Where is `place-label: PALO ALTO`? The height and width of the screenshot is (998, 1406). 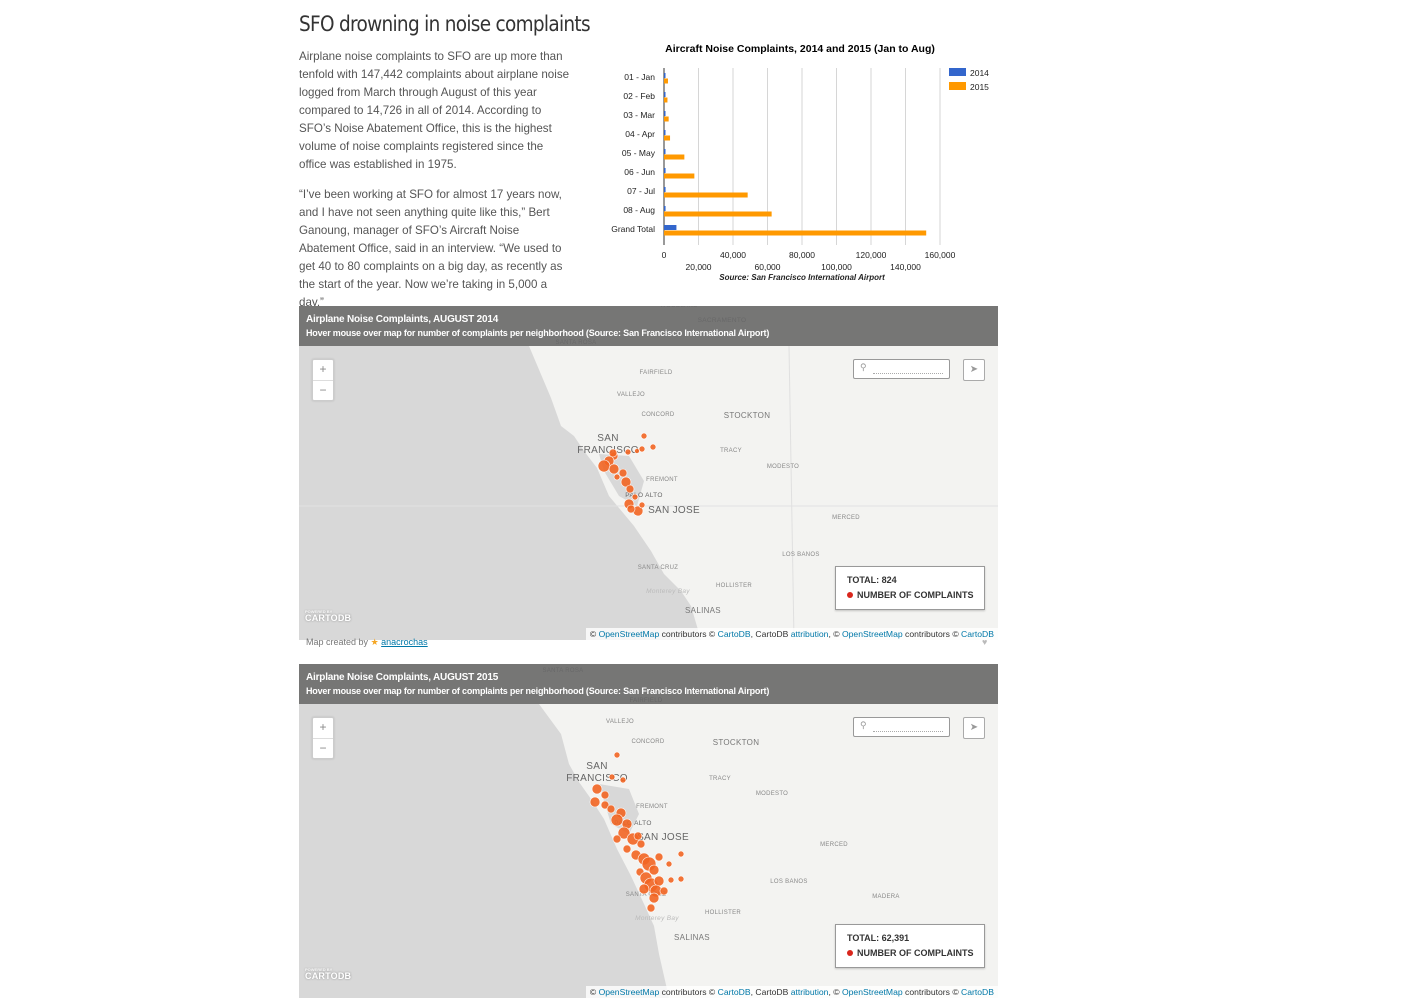
place-label: PALO ALTO is located at coordinates (632, 823).